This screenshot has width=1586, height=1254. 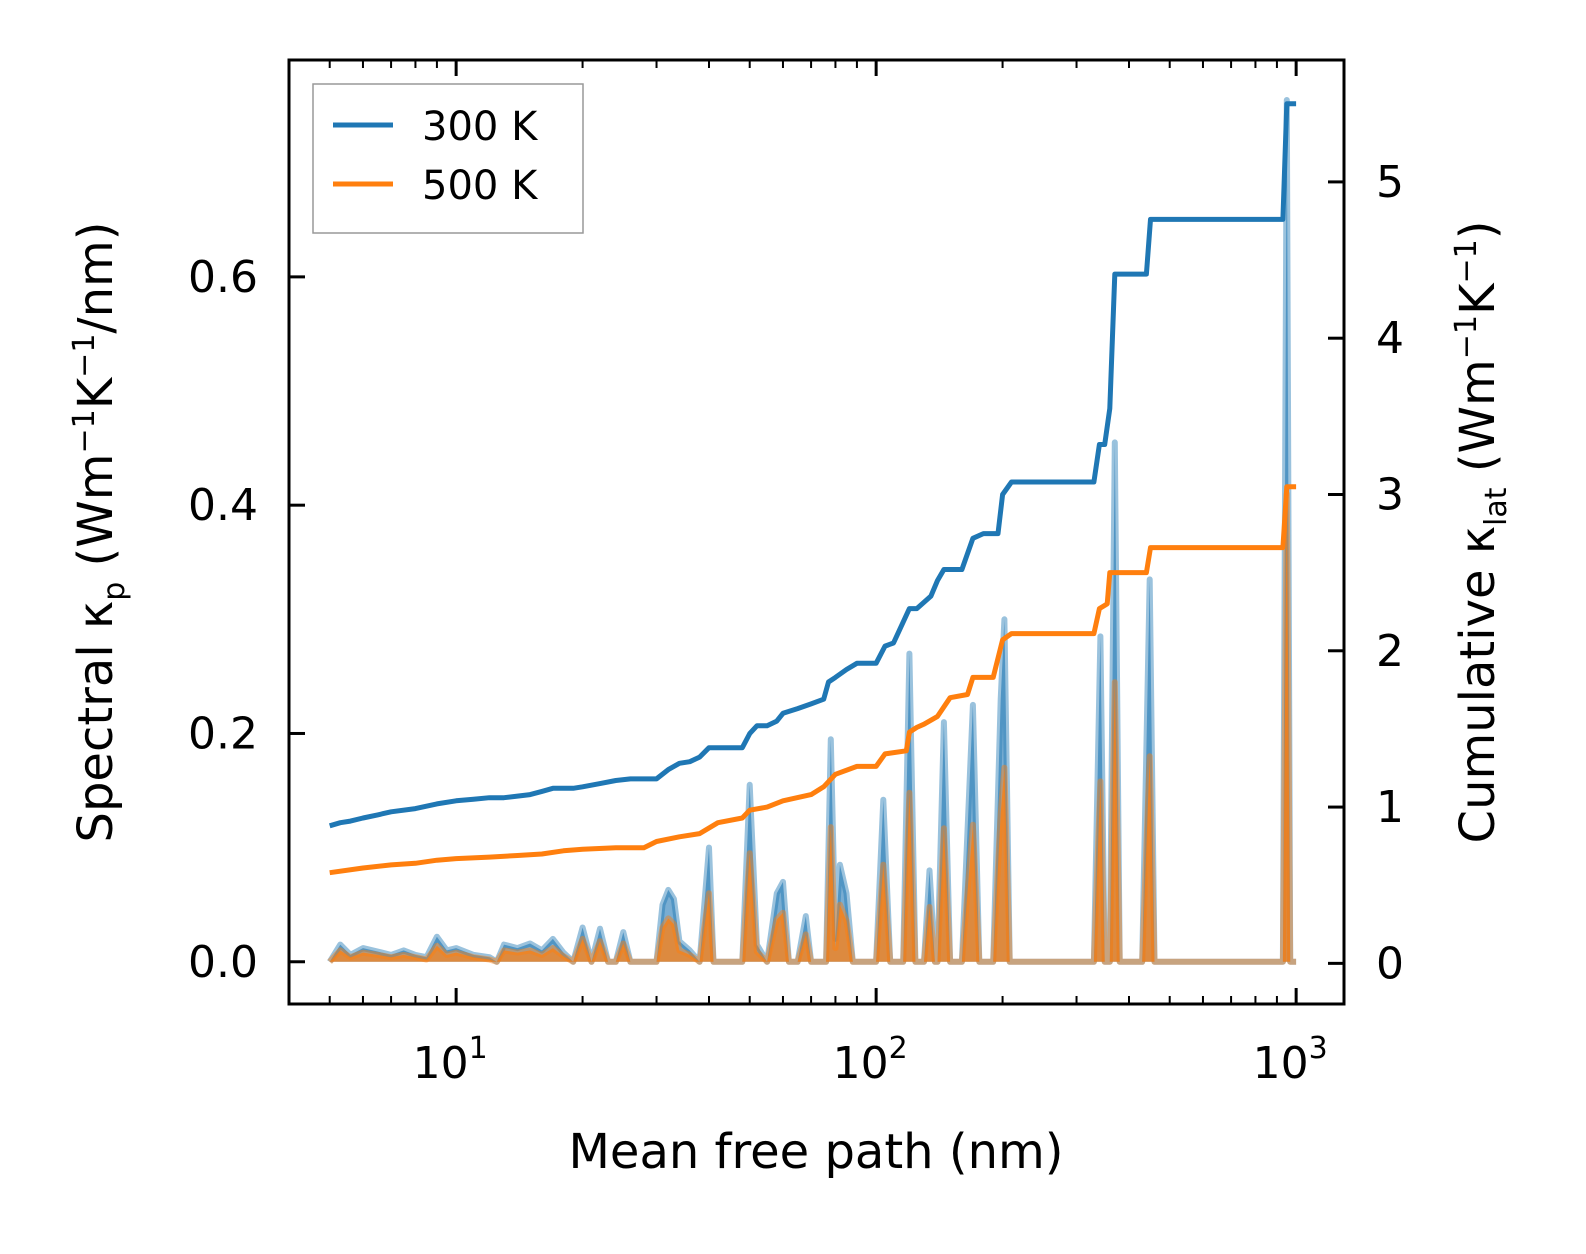 I want to click on legend-box, so click(x=448, y=158).